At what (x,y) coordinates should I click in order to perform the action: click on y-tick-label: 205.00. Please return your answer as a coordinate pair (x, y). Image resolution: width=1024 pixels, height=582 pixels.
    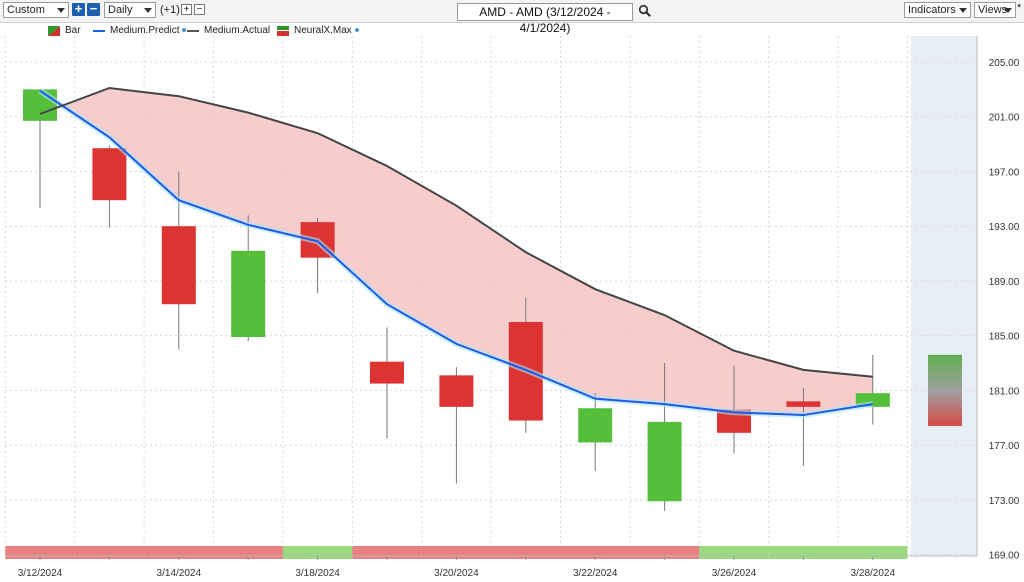
    Looking at the image, I should click on (1004, 63).